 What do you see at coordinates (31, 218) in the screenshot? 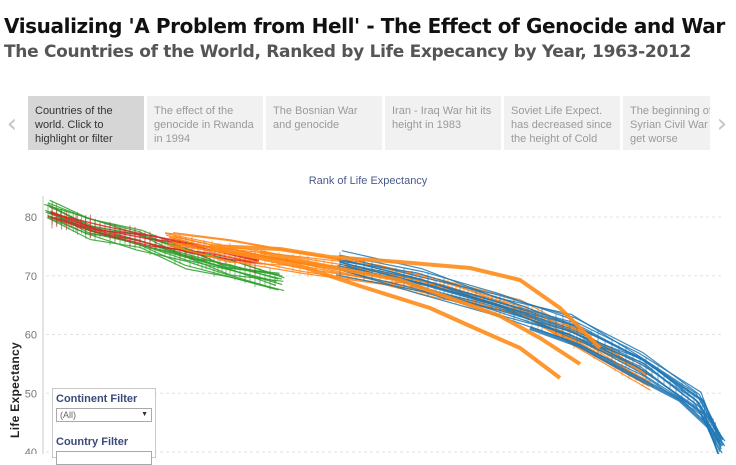
I see `y-tick-label: 80` at bounding box center [31, 218].